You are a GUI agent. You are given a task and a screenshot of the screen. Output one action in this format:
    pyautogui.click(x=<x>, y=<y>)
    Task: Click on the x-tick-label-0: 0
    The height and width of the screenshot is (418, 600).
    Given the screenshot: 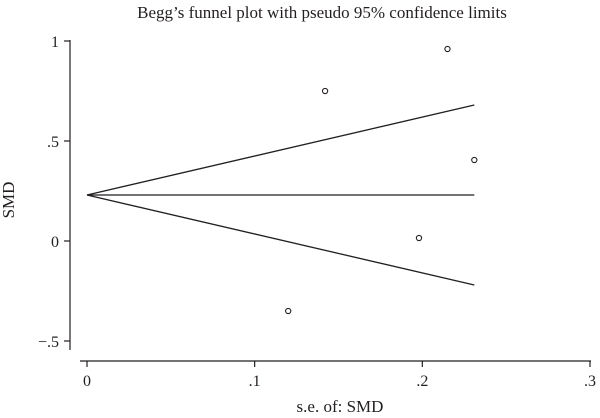 What is the action you would take?
    pyautogui.click(x=87, y=381)
    